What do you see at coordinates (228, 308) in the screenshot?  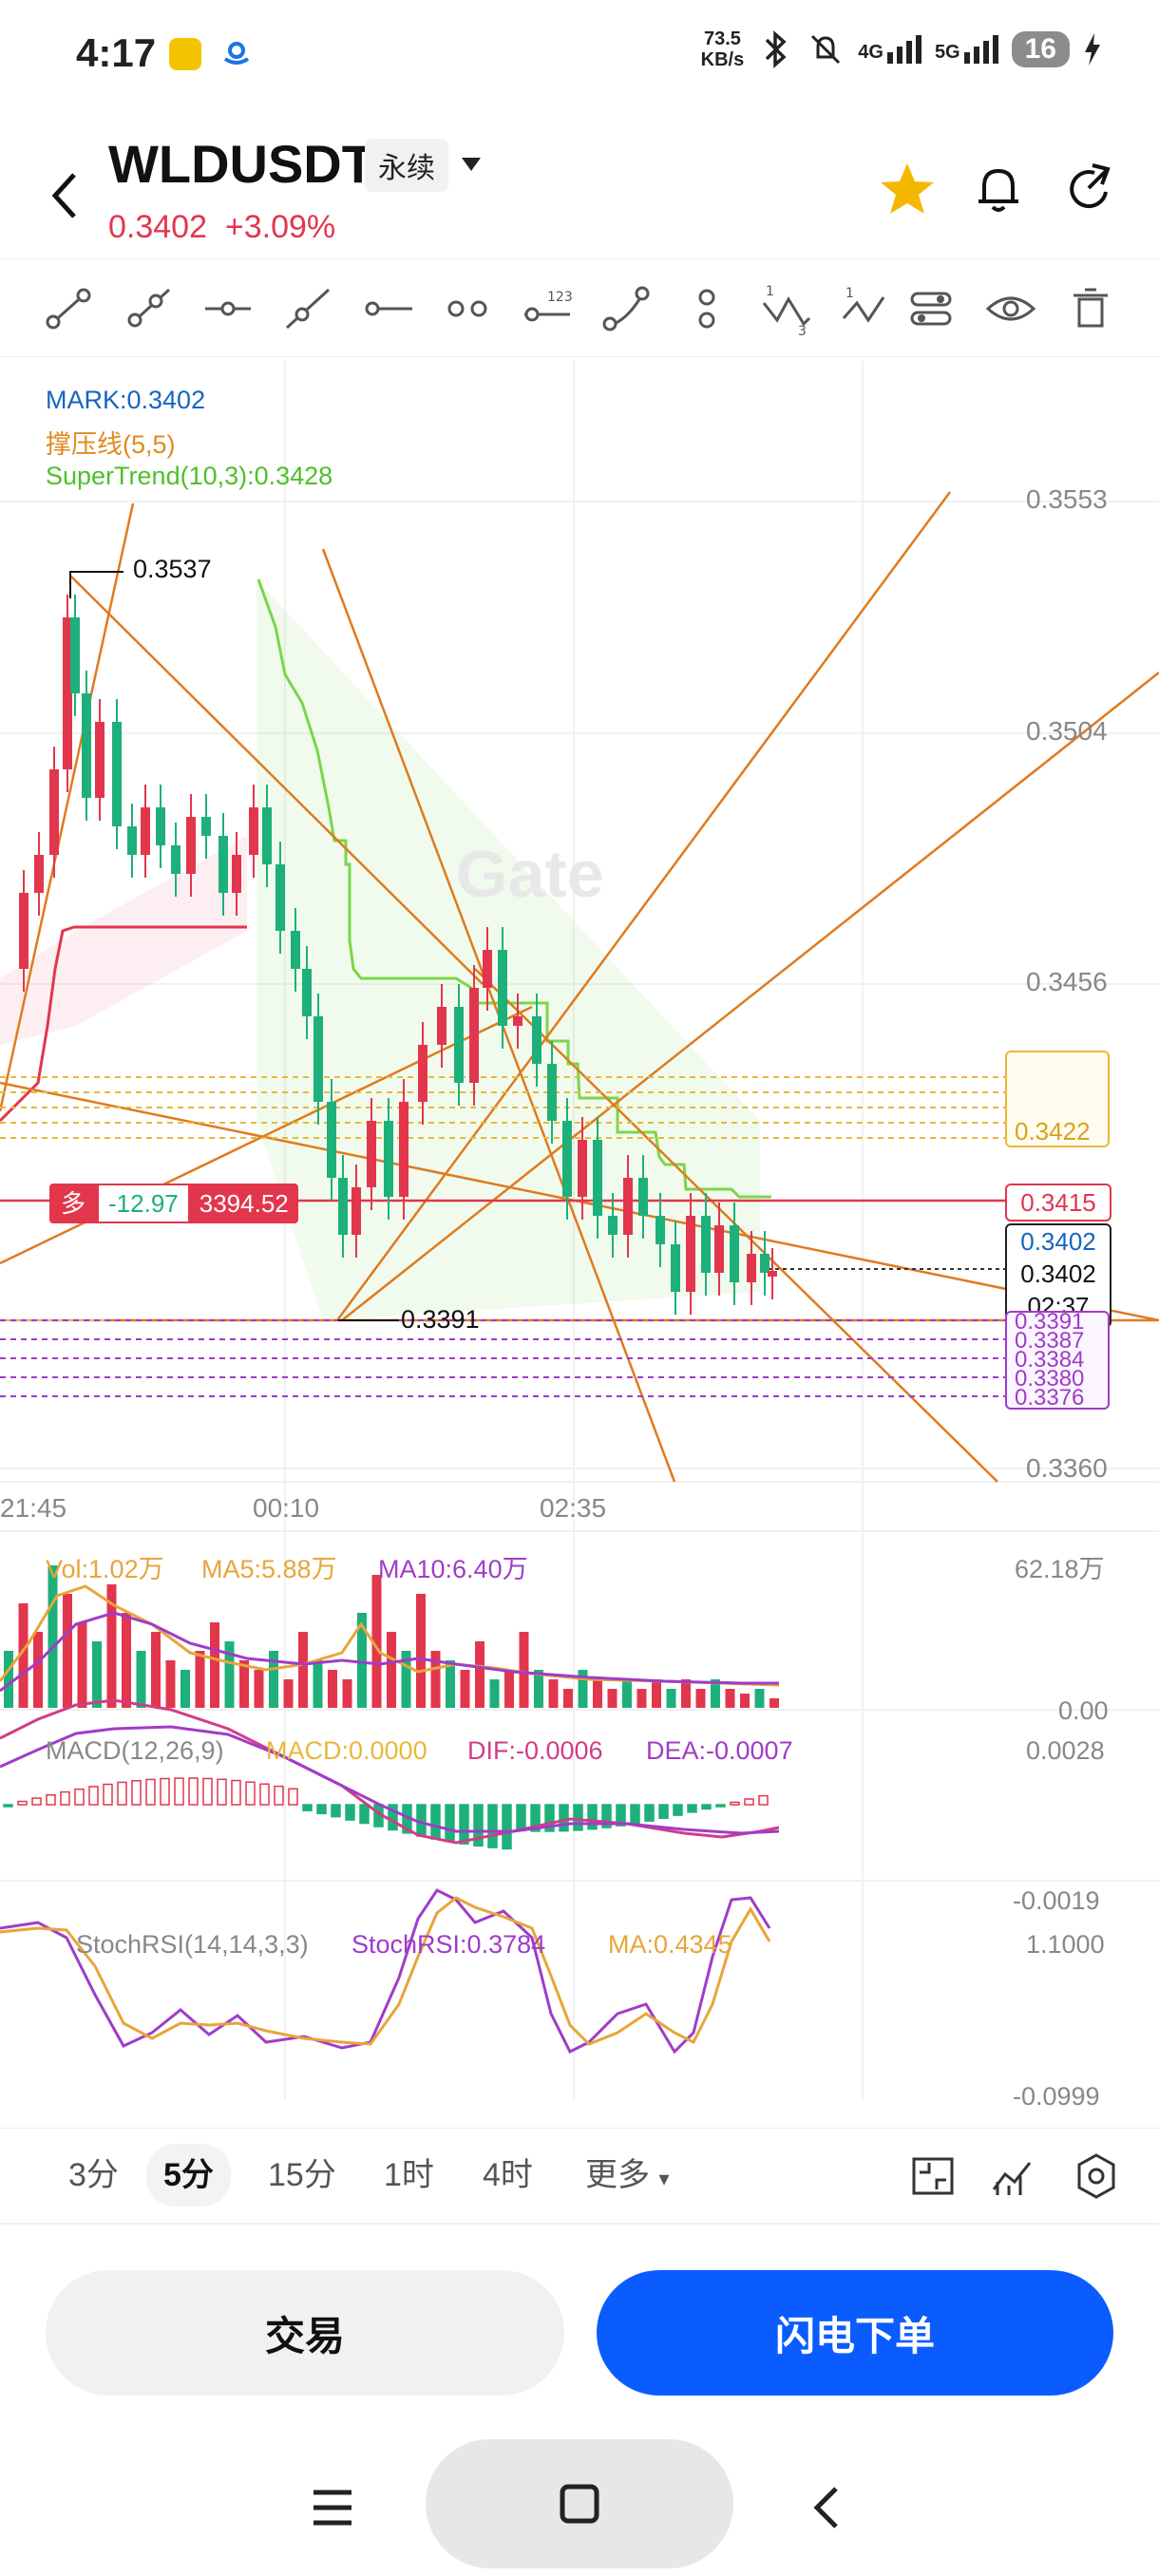 I see `horizontal-ray-tool-icon` at bounding box center [228, 308].